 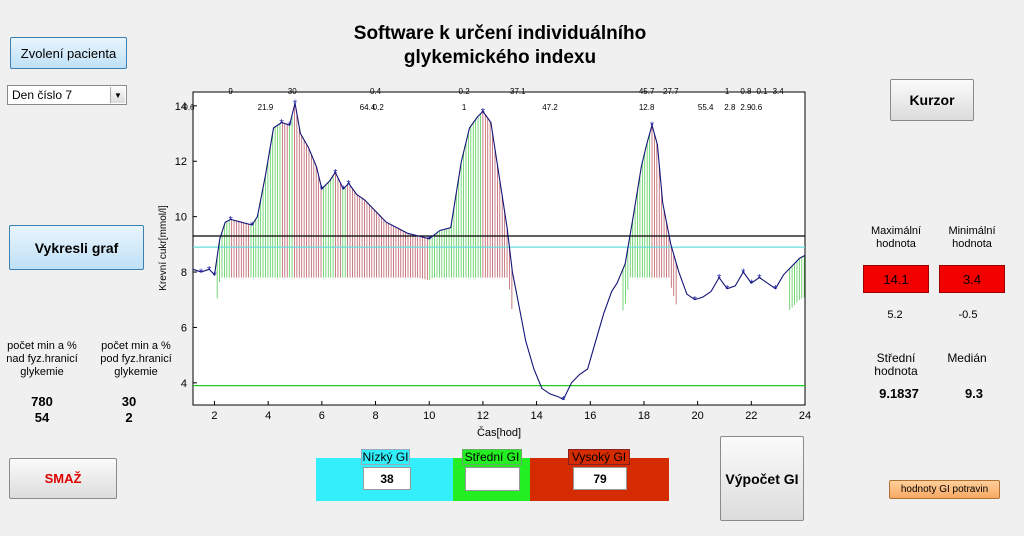 I want to click on top-annotation: 27.7, so click(x=671, y=91).